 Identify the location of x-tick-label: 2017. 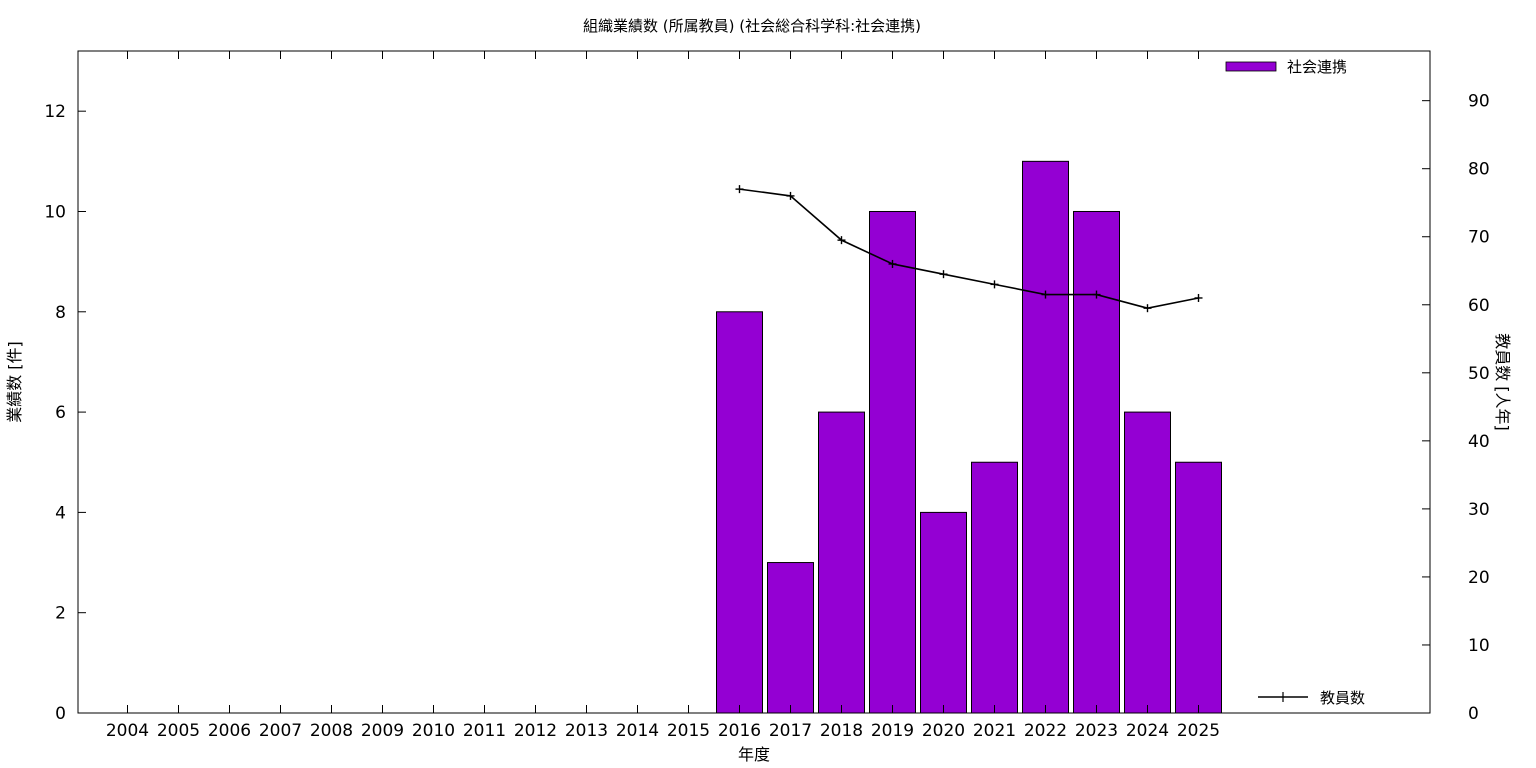
(790, 731).